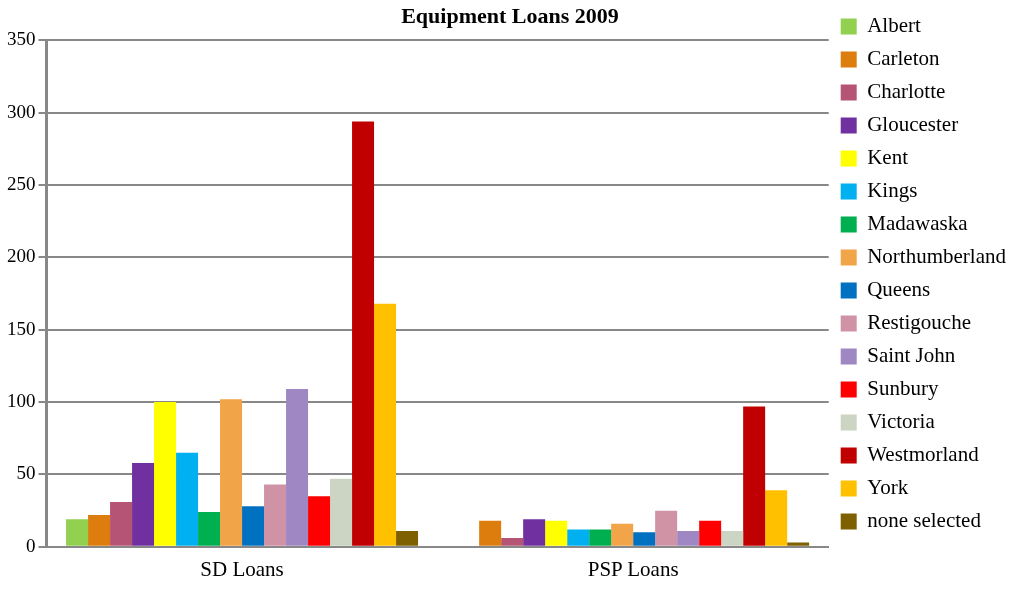 This screenshot has width=1024, height=590. Describe the element at coordinates (923, 454) in the screenshot. I see `legend-label: Westmorland` at that location.